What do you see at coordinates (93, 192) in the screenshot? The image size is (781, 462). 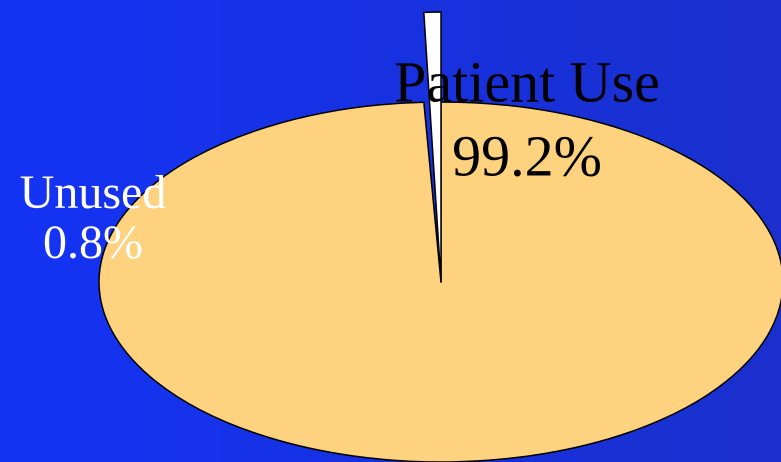 I see `slice-label: Unused` at bounding box center [93, 192].